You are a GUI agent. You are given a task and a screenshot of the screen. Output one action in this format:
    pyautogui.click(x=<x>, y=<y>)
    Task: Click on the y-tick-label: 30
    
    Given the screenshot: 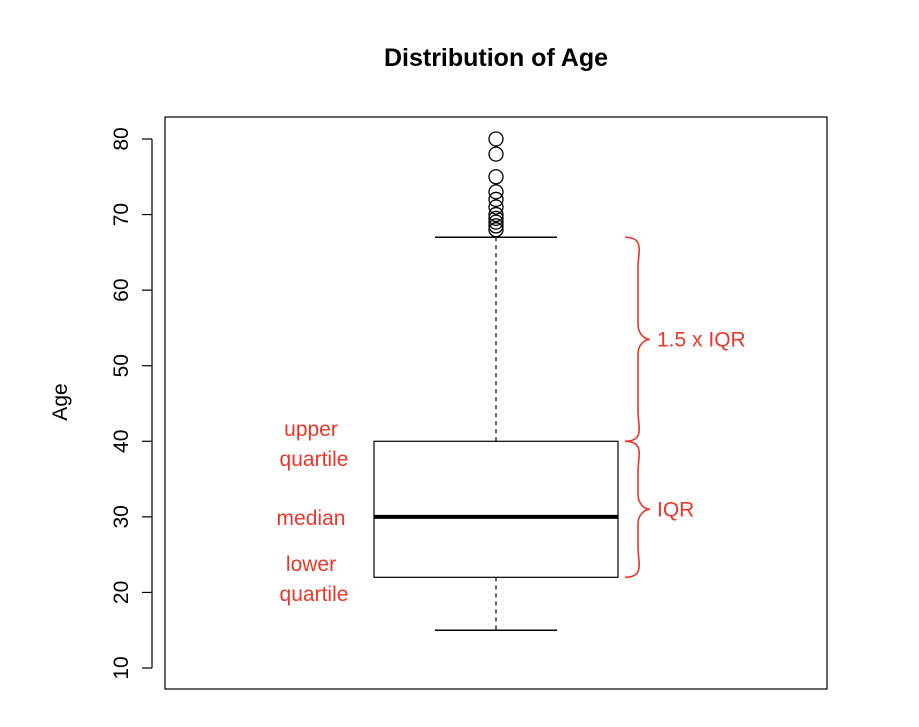 What is the action you would take?
    pyautogui.click(x=121, y=516)
    